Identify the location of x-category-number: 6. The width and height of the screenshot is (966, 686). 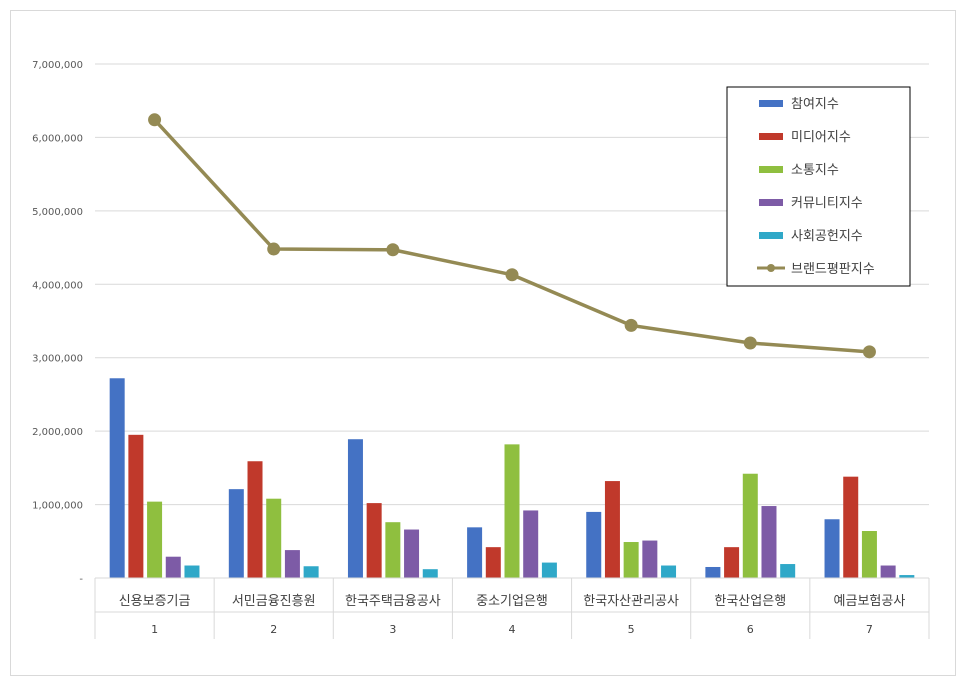
(750, 629).